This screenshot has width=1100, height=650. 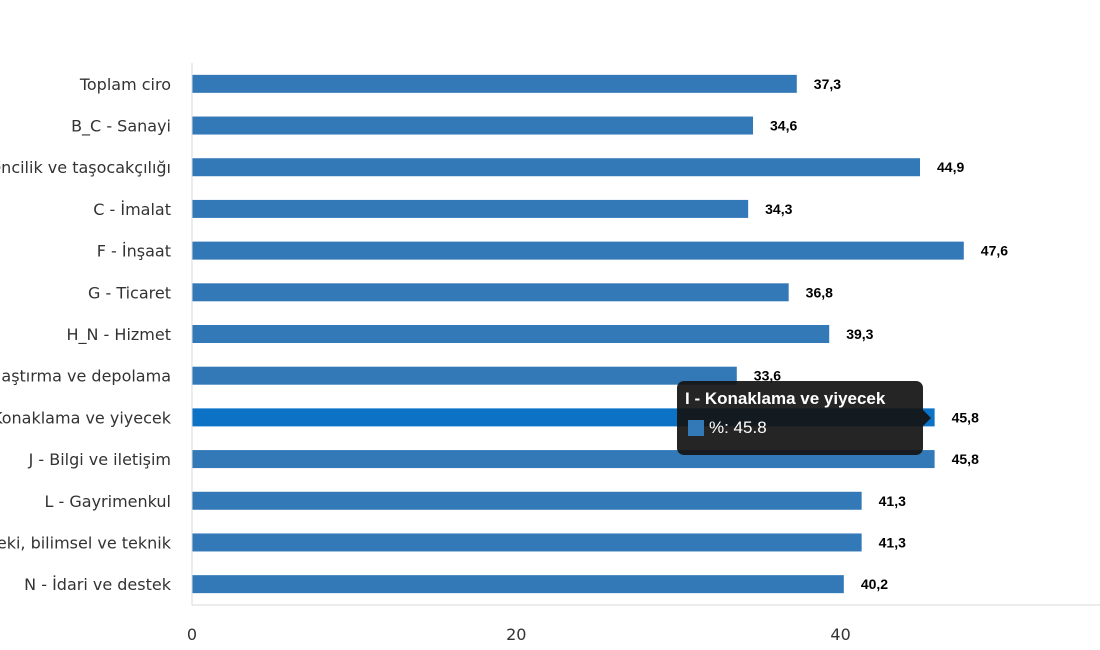 What do you see at coordinates (98, 584) in the screenshot?
I see `category-label: N - İdari ve destek` at bounding box center [98, 584].